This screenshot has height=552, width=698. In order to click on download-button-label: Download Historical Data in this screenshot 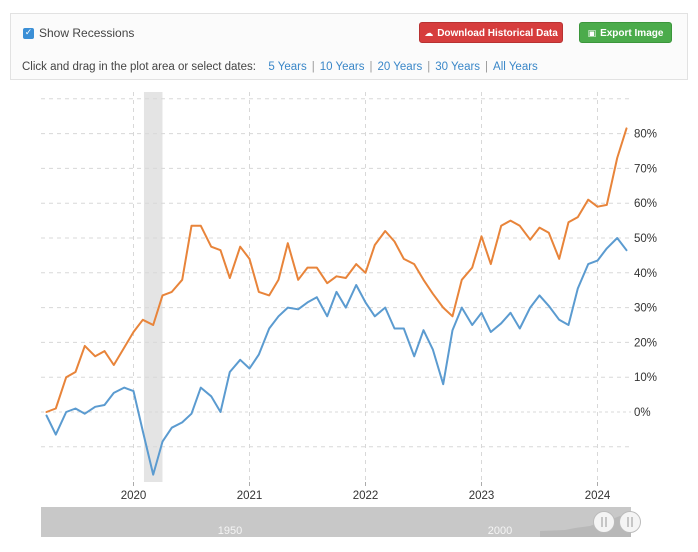, I will do `click(497, 33)`.